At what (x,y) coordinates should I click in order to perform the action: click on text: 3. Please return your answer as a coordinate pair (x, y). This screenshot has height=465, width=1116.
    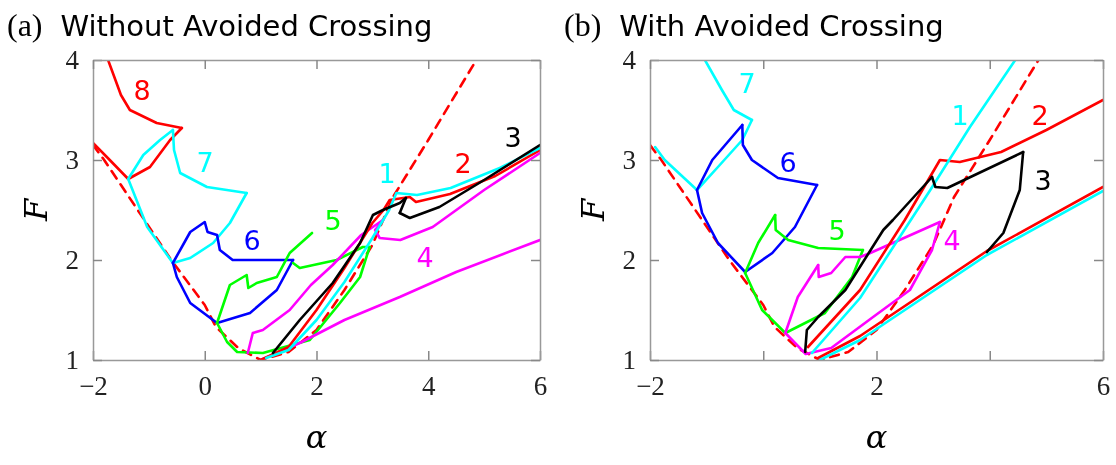
    Looking at the image, I should click on (513, 137).